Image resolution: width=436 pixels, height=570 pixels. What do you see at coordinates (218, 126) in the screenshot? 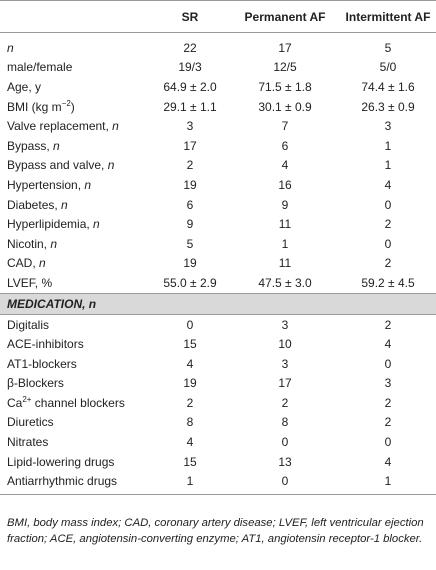
I see `table-row: Valve replacement, n 3 7 3` at bounding box center [218, 126].